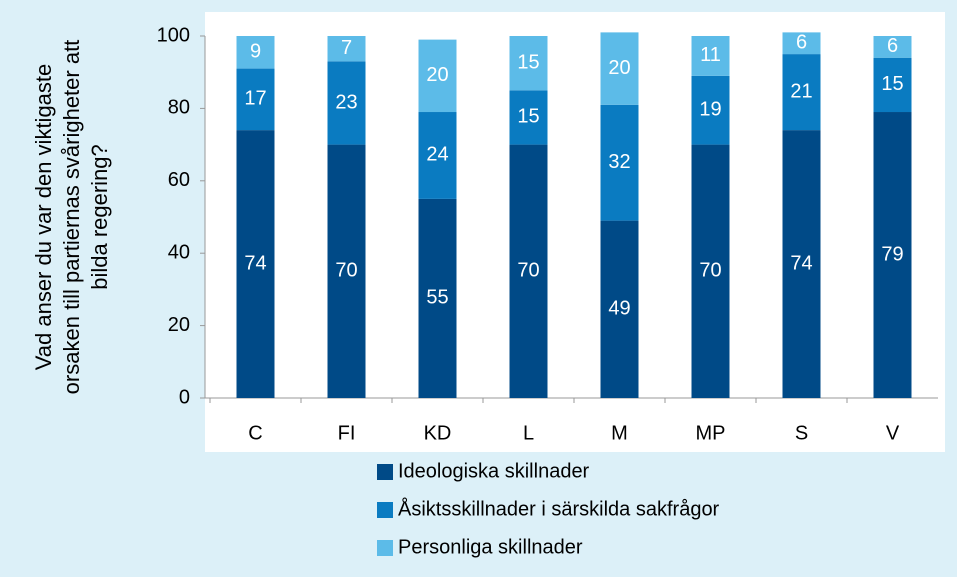 The width and height of the screenshot is (957, 577). I want to click on y-axis-title: orsaken till partiernas svårigheter att, so click(71, 217).